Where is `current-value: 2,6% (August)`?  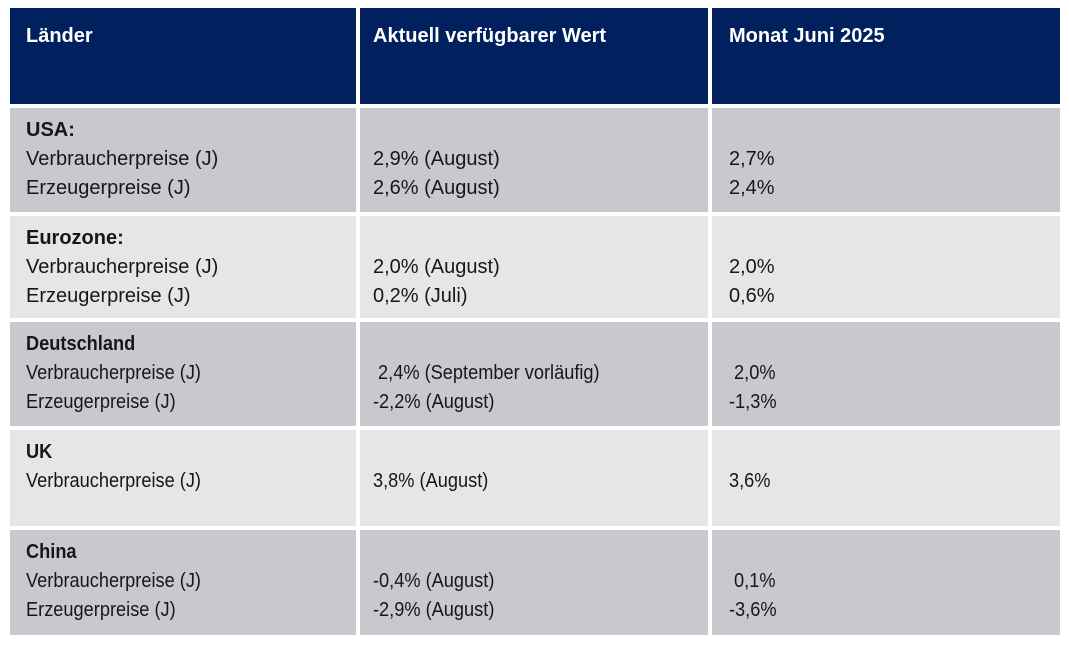
current-value: 2,6% (August) is located at coordinates (436, 188).